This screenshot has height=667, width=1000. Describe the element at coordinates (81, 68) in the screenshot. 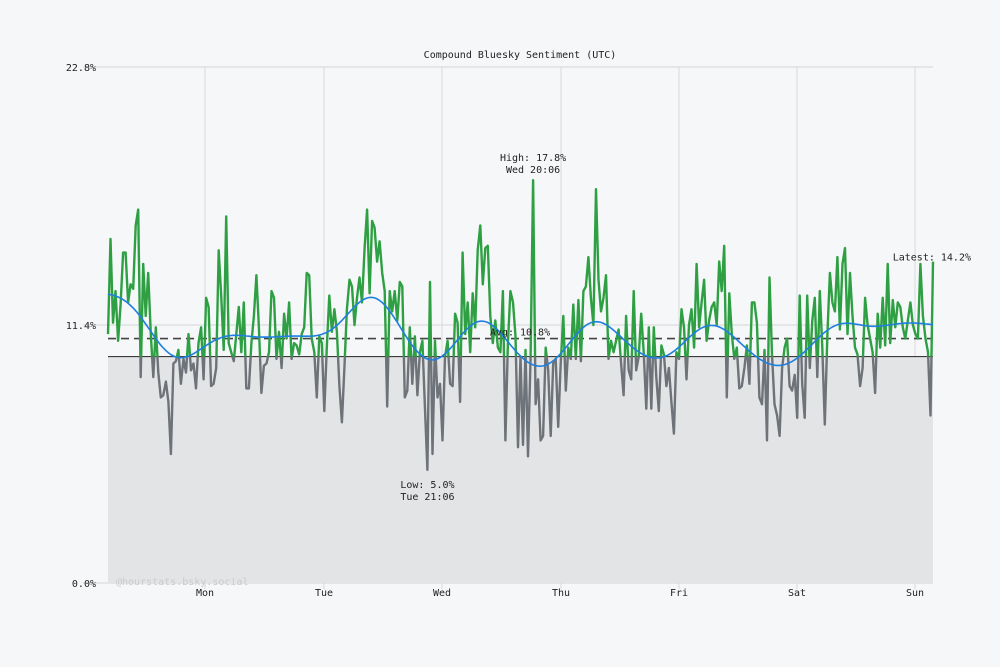

I see `y-tick-label: 22.8%` at that location.